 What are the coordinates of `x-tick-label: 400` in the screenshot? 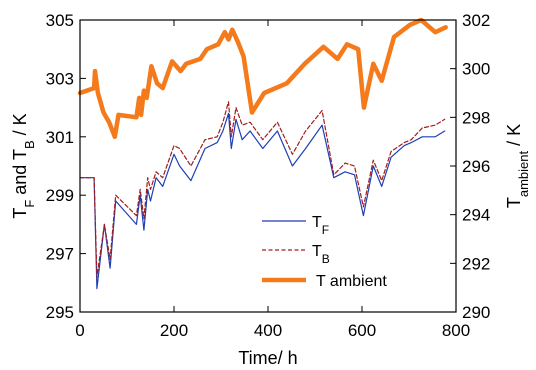 It's located at (268, 330).